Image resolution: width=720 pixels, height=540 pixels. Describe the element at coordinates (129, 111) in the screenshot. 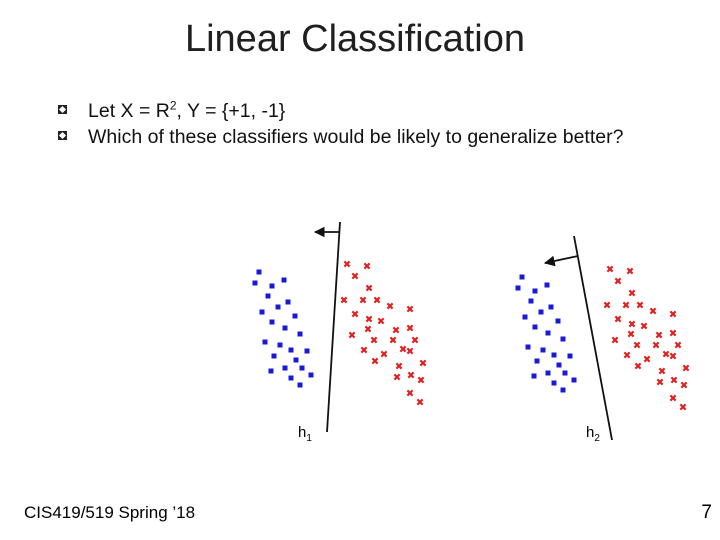

I see `bullet-text-prefix: Let X = R` at that location.